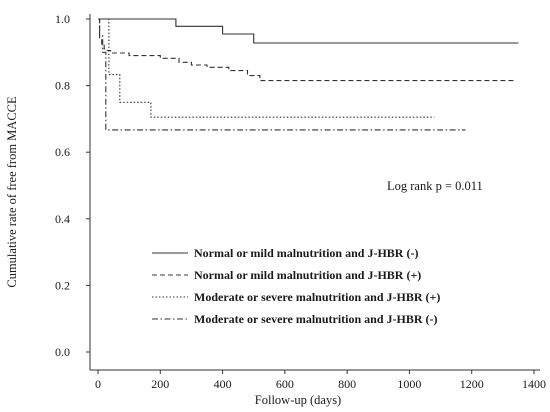 This screenshot has width=550, height=412. Describe the element at coordinates (62, 219) in the screenshot. I see `y-tick-label: 0.4` at that location.